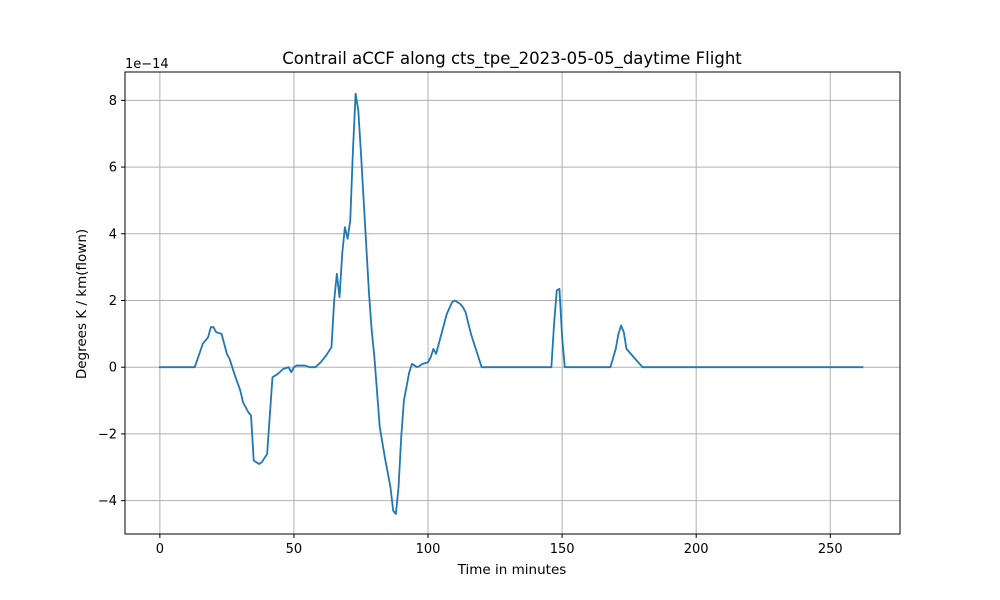 This screenshot has height=600, width=1000. I want to click on y-tick-label: 0, so click(113, 368).